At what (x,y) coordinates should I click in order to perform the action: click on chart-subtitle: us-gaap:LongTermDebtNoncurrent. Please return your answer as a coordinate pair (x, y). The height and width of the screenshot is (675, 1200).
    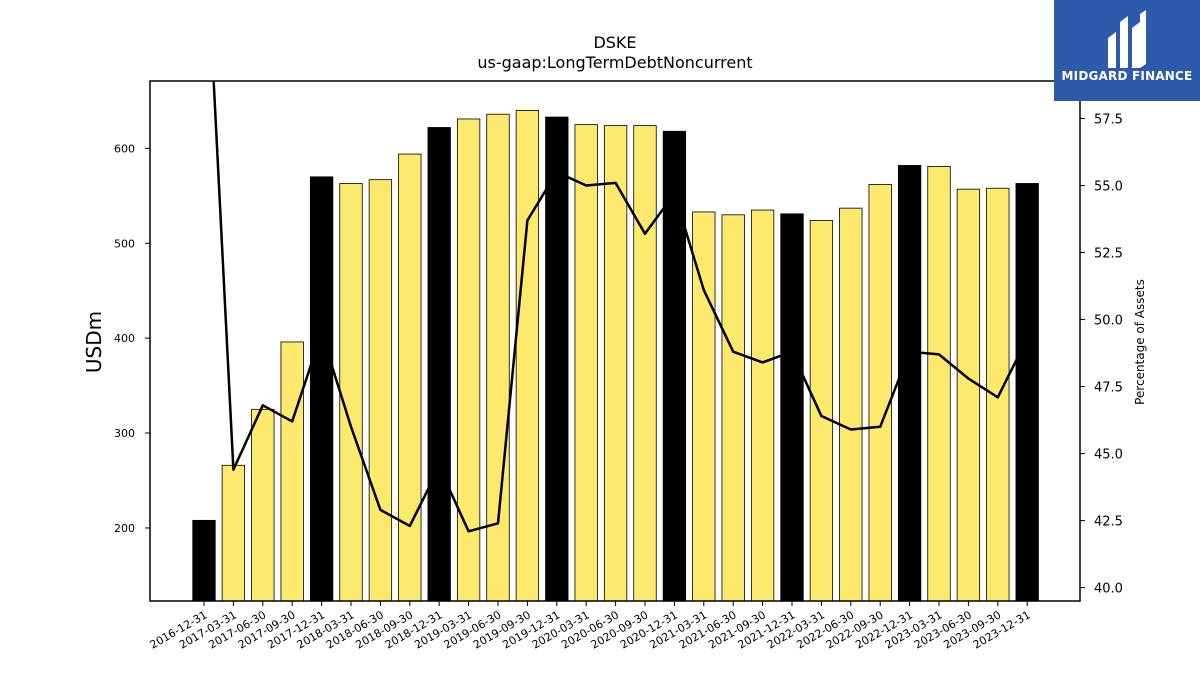
    Looking at the image, I should click on (614, 62).